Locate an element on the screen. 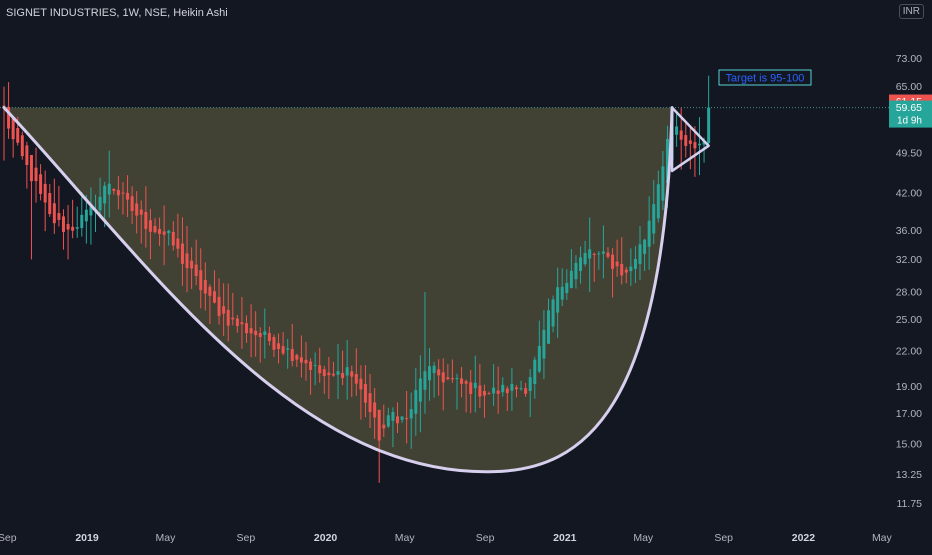 The height and width of the screenshot is (555, 932). y-tick-label: 73.00 is located at coordinates (909, 59).